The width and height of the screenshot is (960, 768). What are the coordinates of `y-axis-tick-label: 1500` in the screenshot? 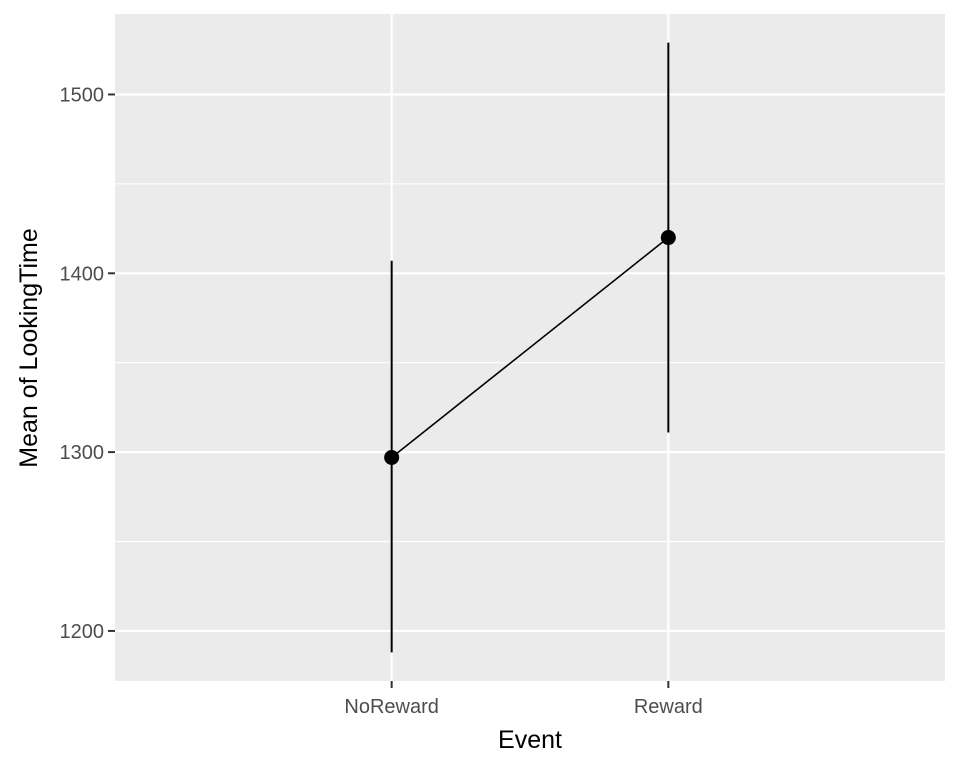 It's located at (82, 95).